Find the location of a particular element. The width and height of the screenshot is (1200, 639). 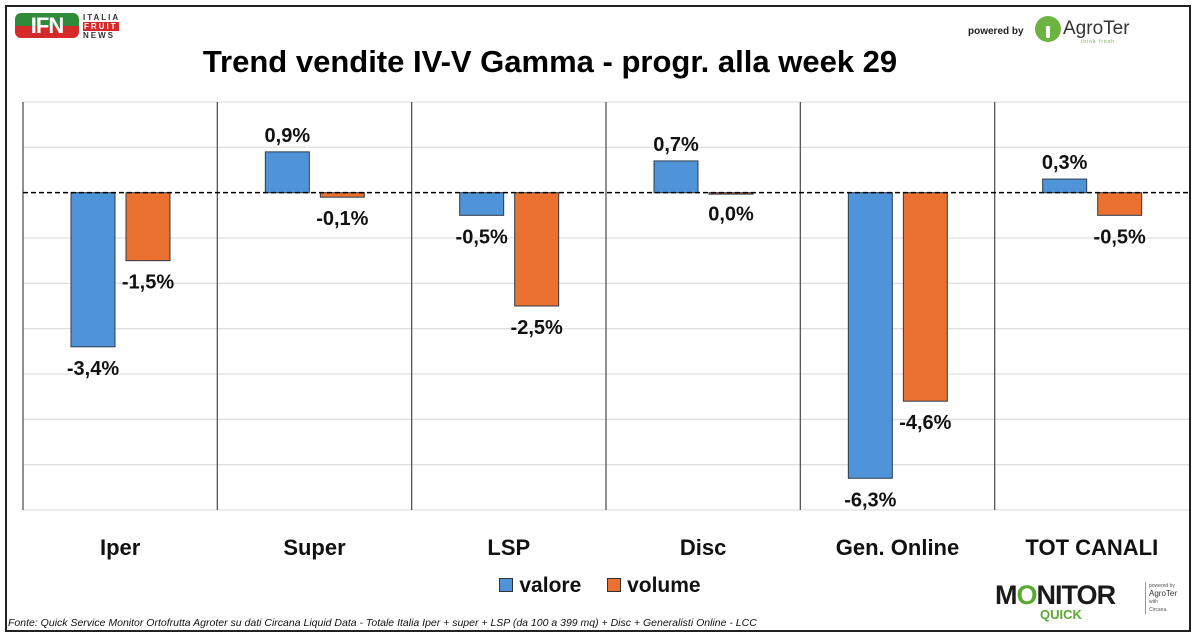

agroter-logo-name: AgroTer is located at coordinates (1096, 28).